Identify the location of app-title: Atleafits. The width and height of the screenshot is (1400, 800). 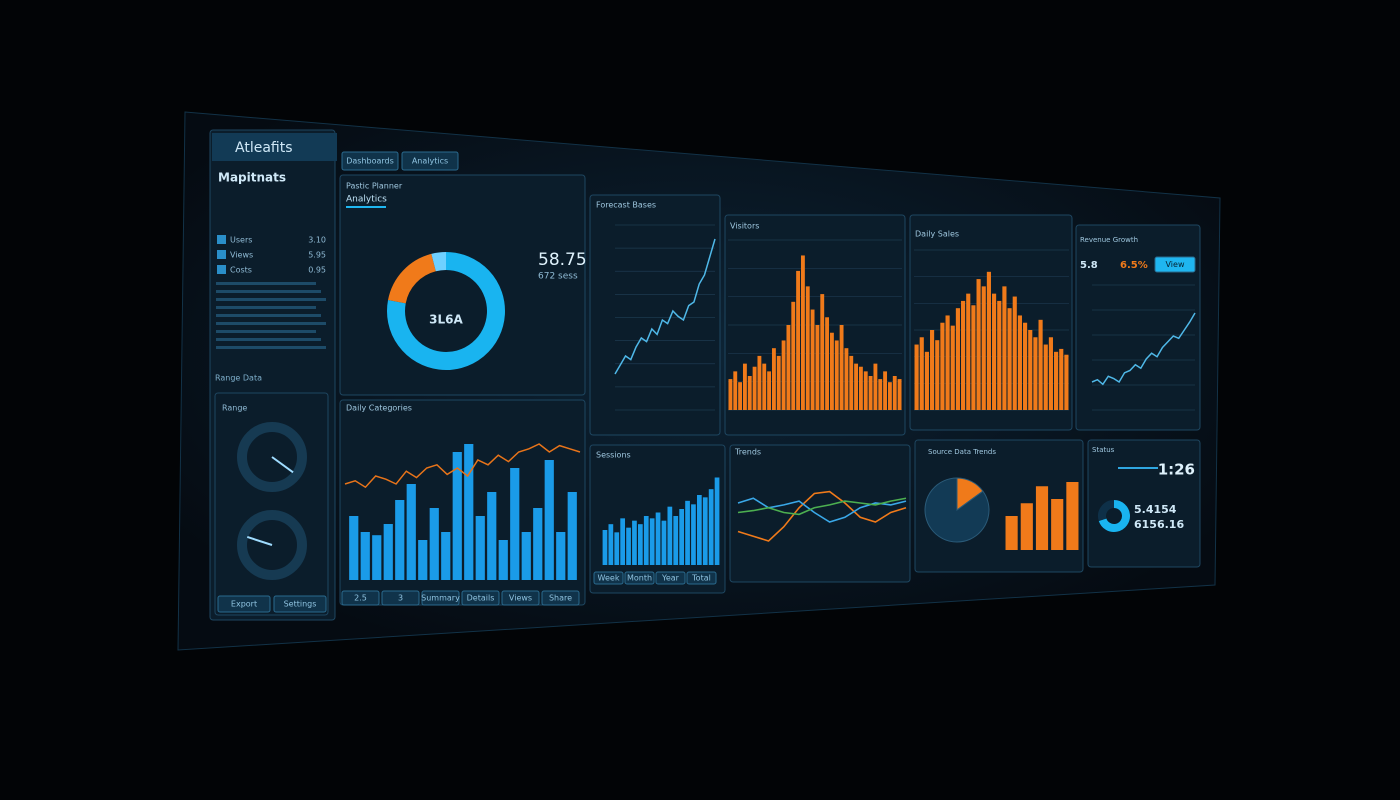
(264, 148).